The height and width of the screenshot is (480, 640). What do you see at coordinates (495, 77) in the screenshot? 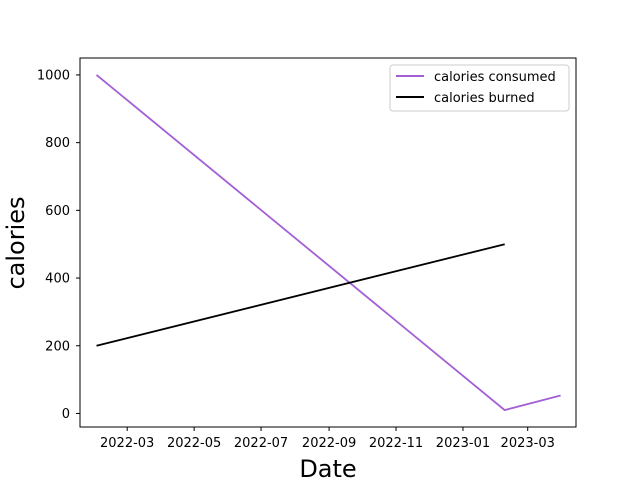
I see `legend-label-calories-consumed: calories consumed` at bounding box center [495, 77].